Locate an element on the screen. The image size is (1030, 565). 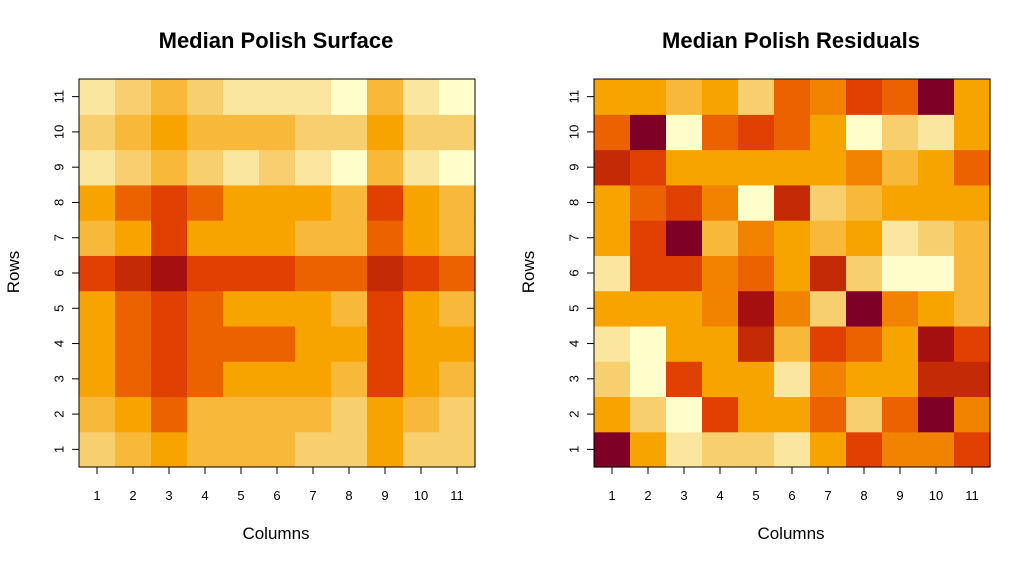
residuals-cell-r5-c10 is located at coordinates (936, 308).